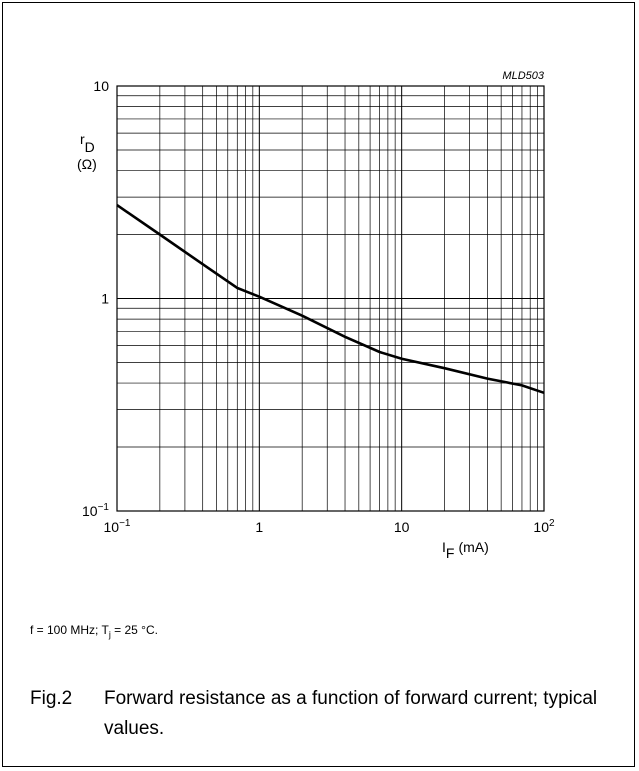  I want to click on test-conditions: f = 100 MHz; Tj = 25 °C., so click(94, 631).